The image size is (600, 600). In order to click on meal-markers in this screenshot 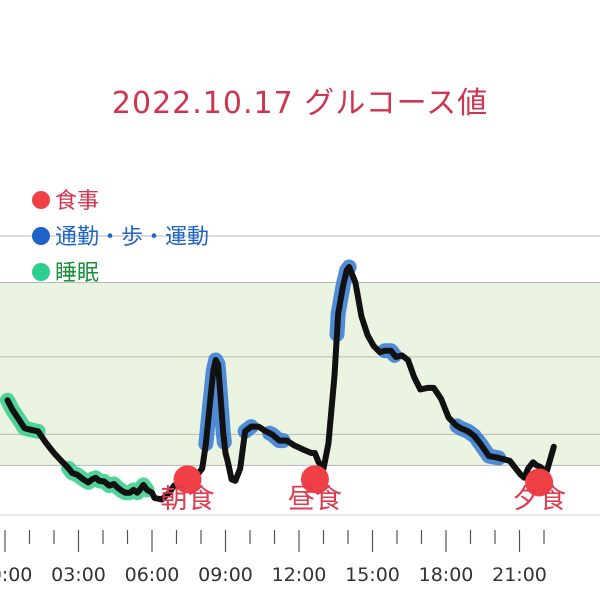, I will do `click(363, 481)`.